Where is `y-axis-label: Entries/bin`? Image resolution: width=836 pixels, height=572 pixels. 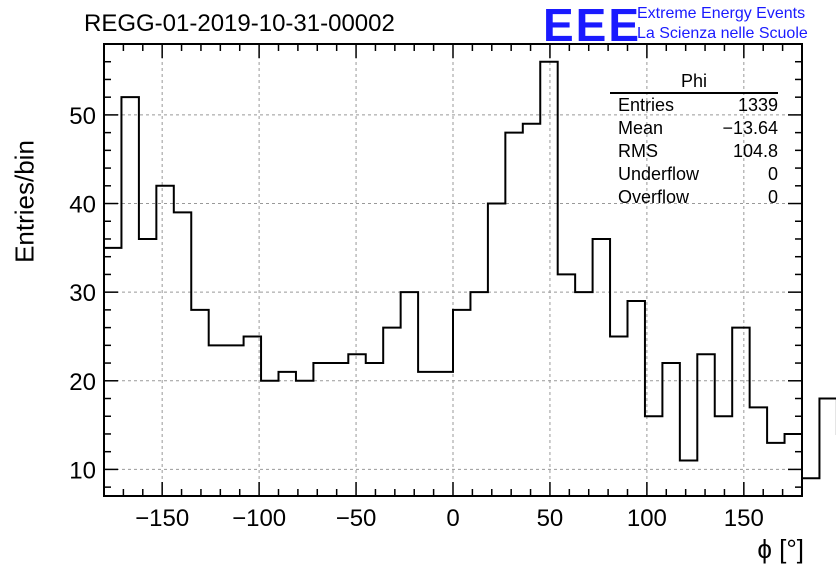 y-axis-label: Entries/bin is located at coordinates (24, 201).